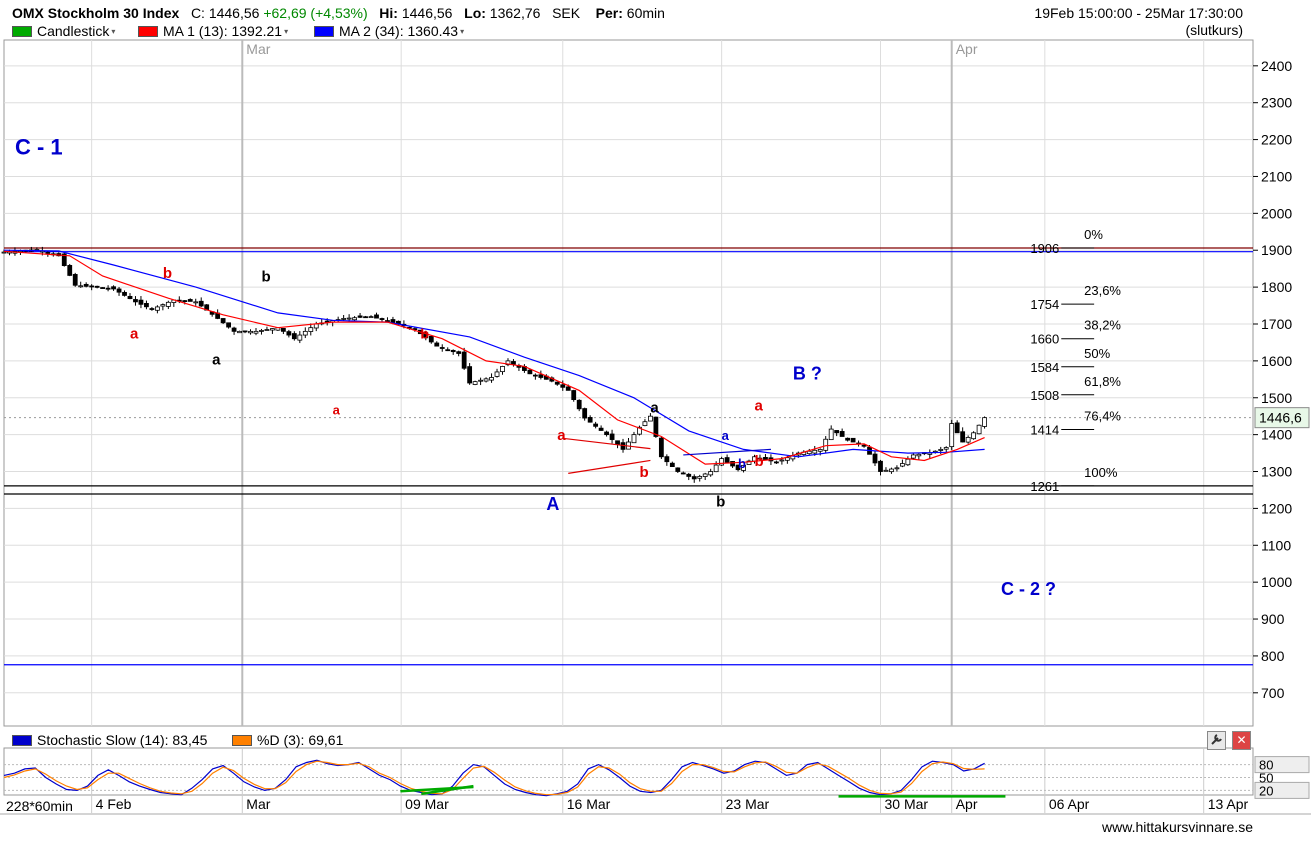 Image resolution: width=1311 pixels, height=841 pixels. I want to click on y-tick-label: 1300, so click(1276, 472).